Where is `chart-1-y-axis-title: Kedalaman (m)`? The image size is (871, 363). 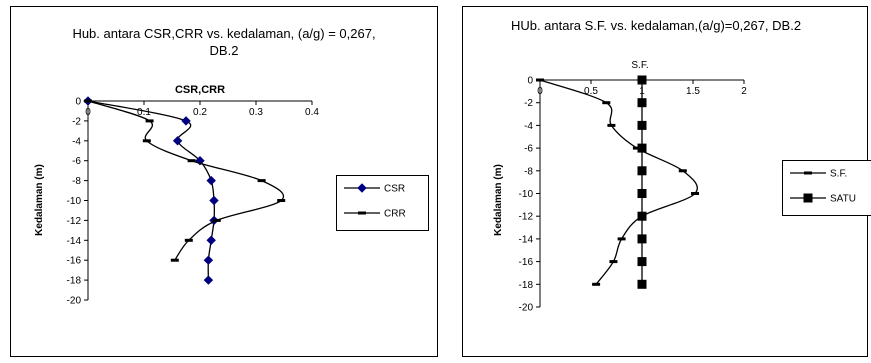
chart-1-y-axis-title: Kedalaman (m) is located at coordinates (39, 200).